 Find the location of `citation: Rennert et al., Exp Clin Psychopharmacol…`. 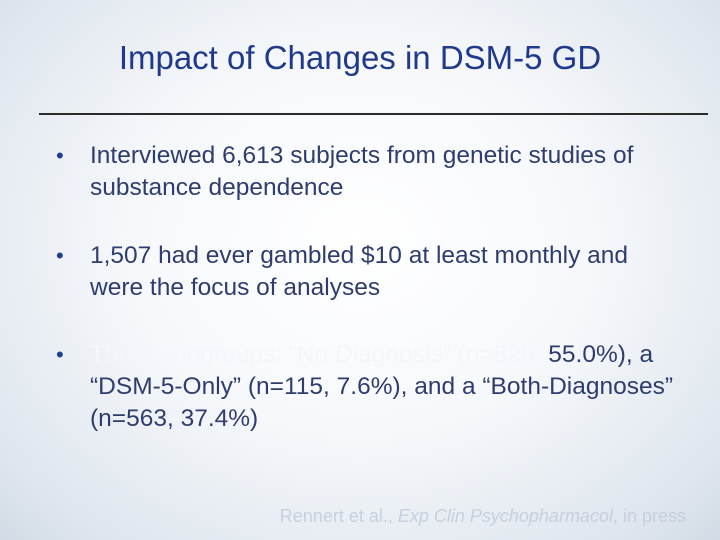

citation: Rennert et al., Exp Clin Psychopharmacol… is located at coordinates (483, 516).